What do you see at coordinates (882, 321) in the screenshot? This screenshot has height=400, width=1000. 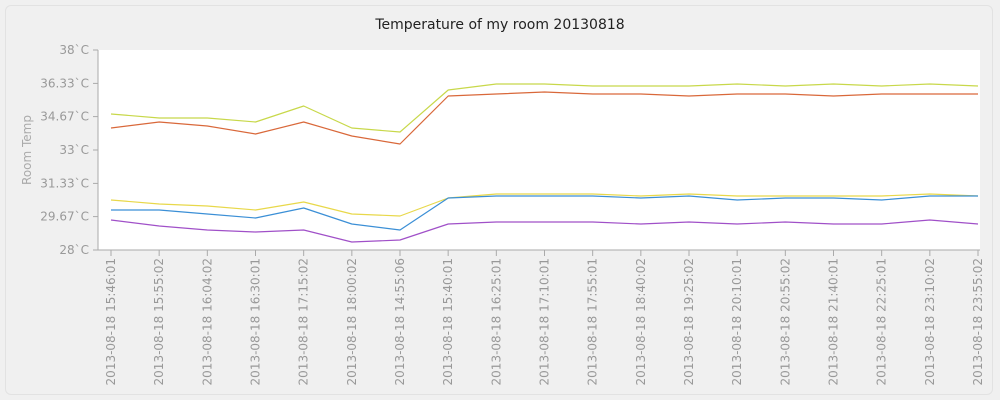 I see `x-tick-label: 2013-08-18 22:25:01` at bounding box center [882, 321].